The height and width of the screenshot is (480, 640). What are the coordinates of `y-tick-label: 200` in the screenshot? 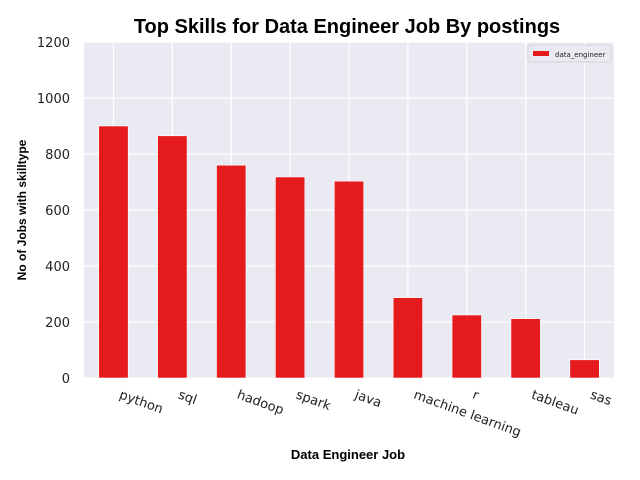 It's located at (57, 323).